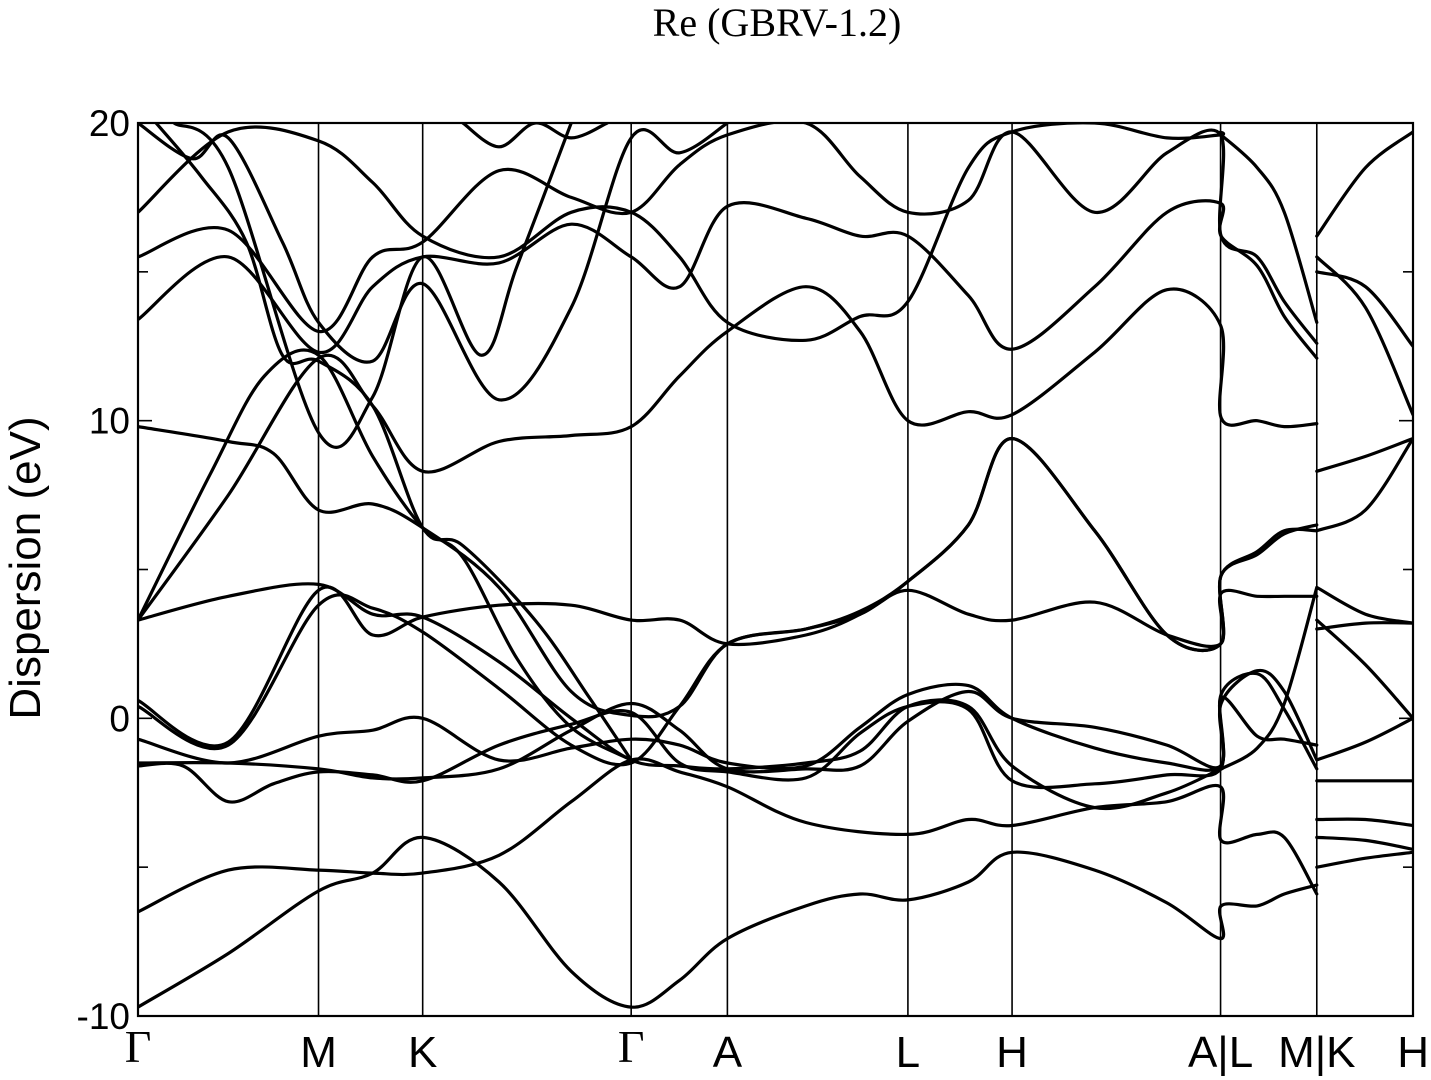 Image resolution: width=1431 pixels, height=1080 pixels. I want to click on chart-title: Re (GBRV-1.2), so click(777, 22).